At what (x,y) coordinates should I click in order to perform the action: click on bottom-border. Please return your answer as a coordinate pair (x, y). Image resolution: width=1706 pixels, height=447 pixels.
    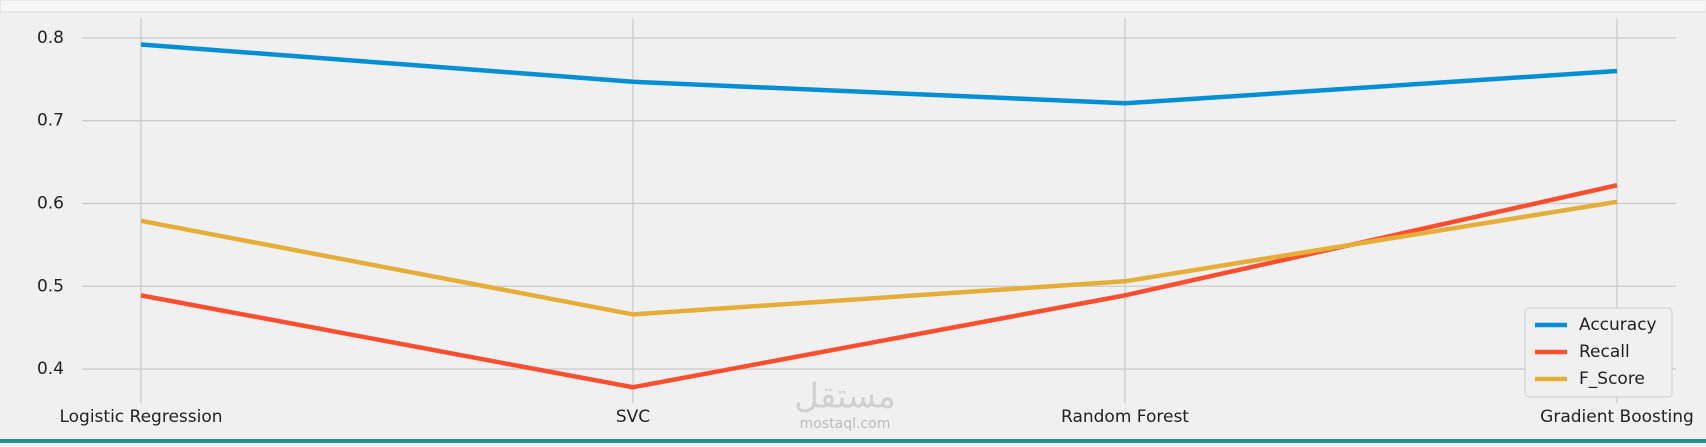
    Looking at the image, I should click on (853, 441).